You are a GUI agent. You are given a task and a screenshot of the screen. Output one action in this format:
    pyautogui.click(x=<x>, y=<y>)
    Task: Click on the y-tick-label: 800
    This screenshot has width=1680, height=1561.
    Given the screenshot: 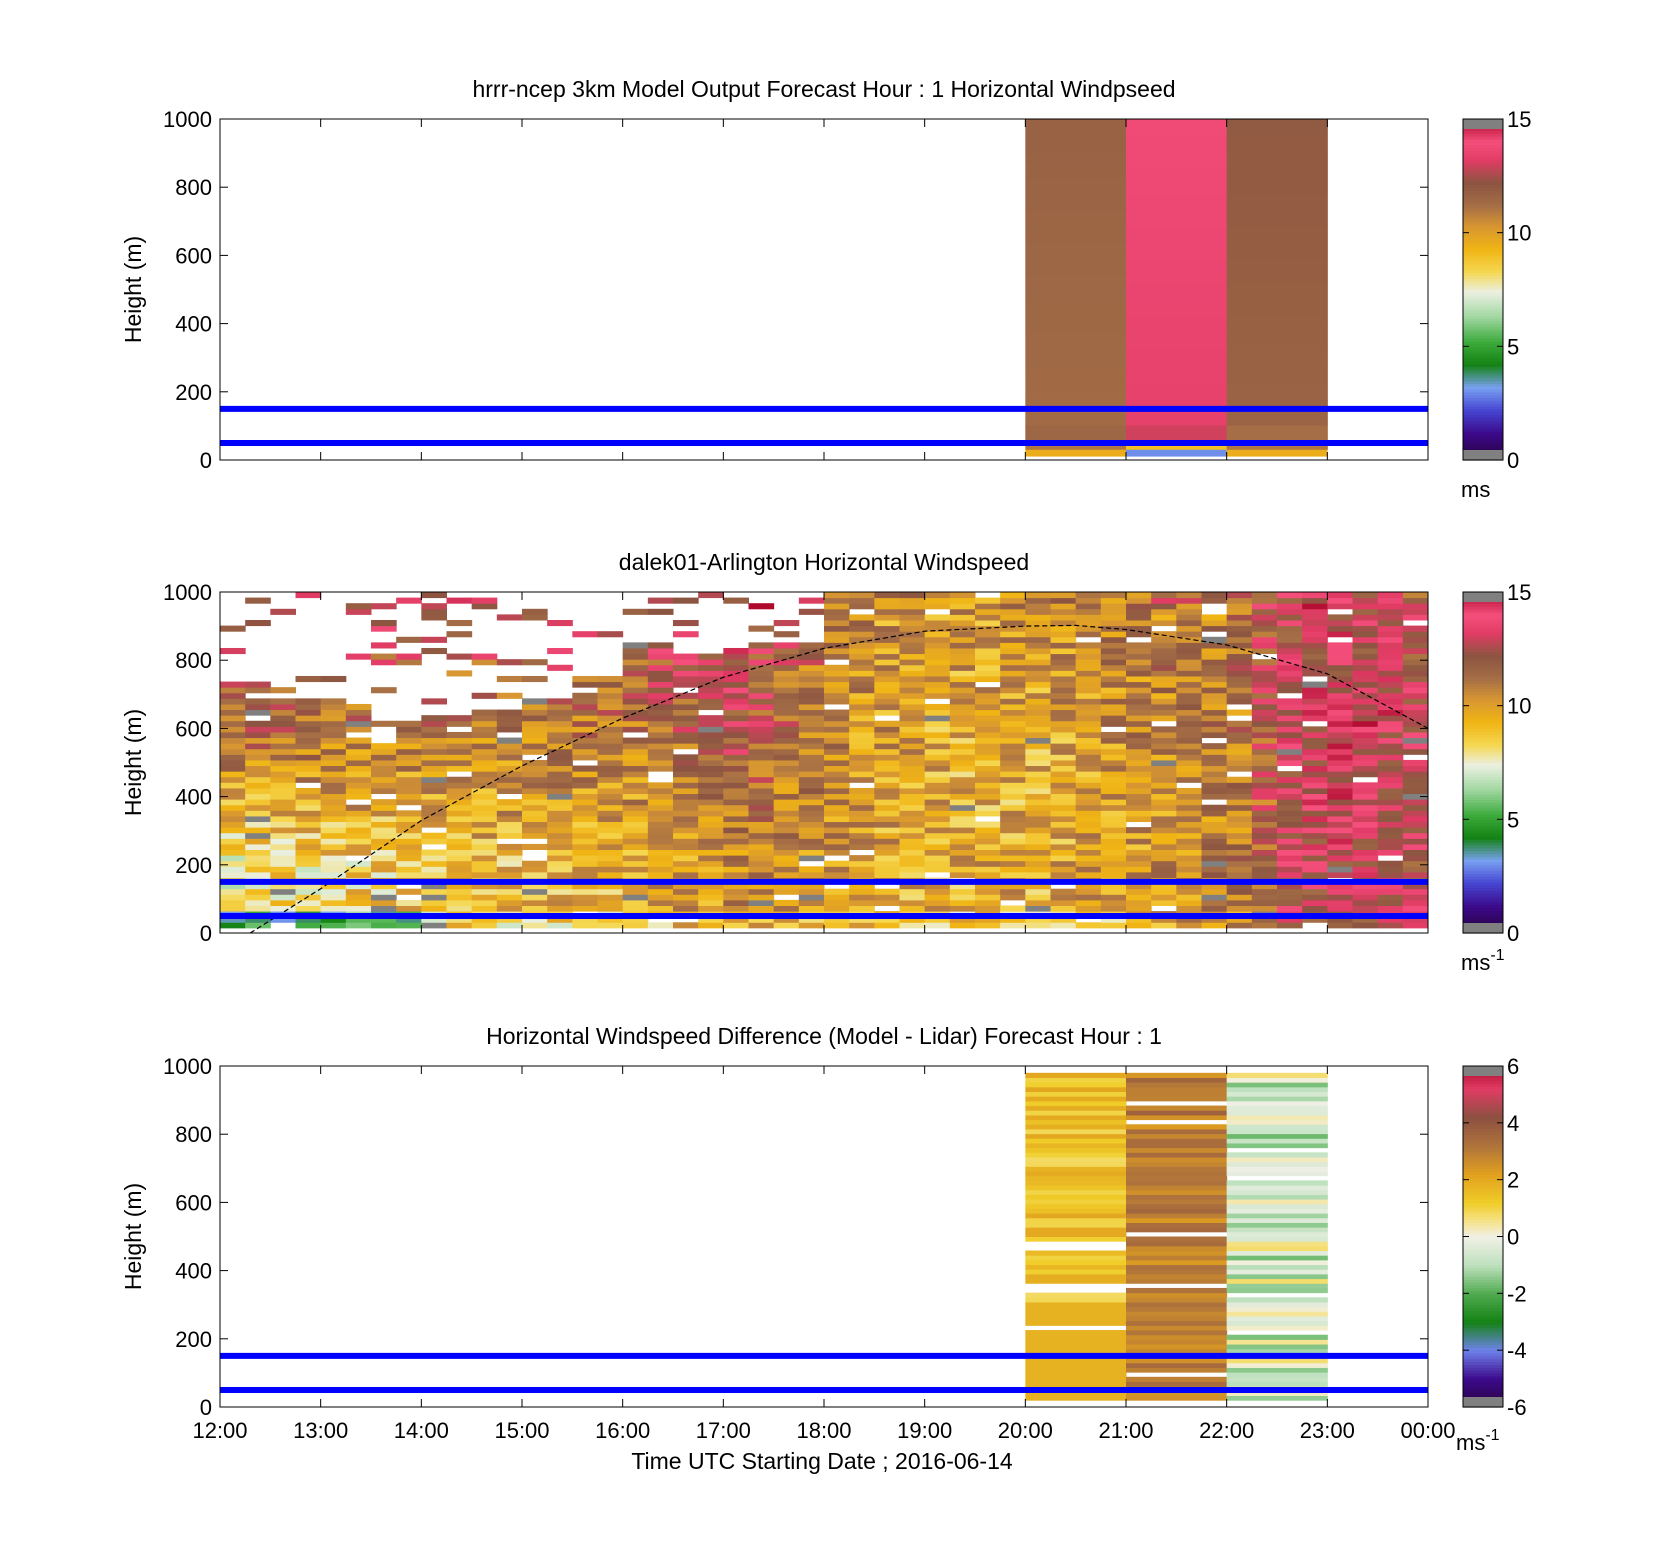 What is the action you would take?
    pyautogui.click(x=193, y=660)
    